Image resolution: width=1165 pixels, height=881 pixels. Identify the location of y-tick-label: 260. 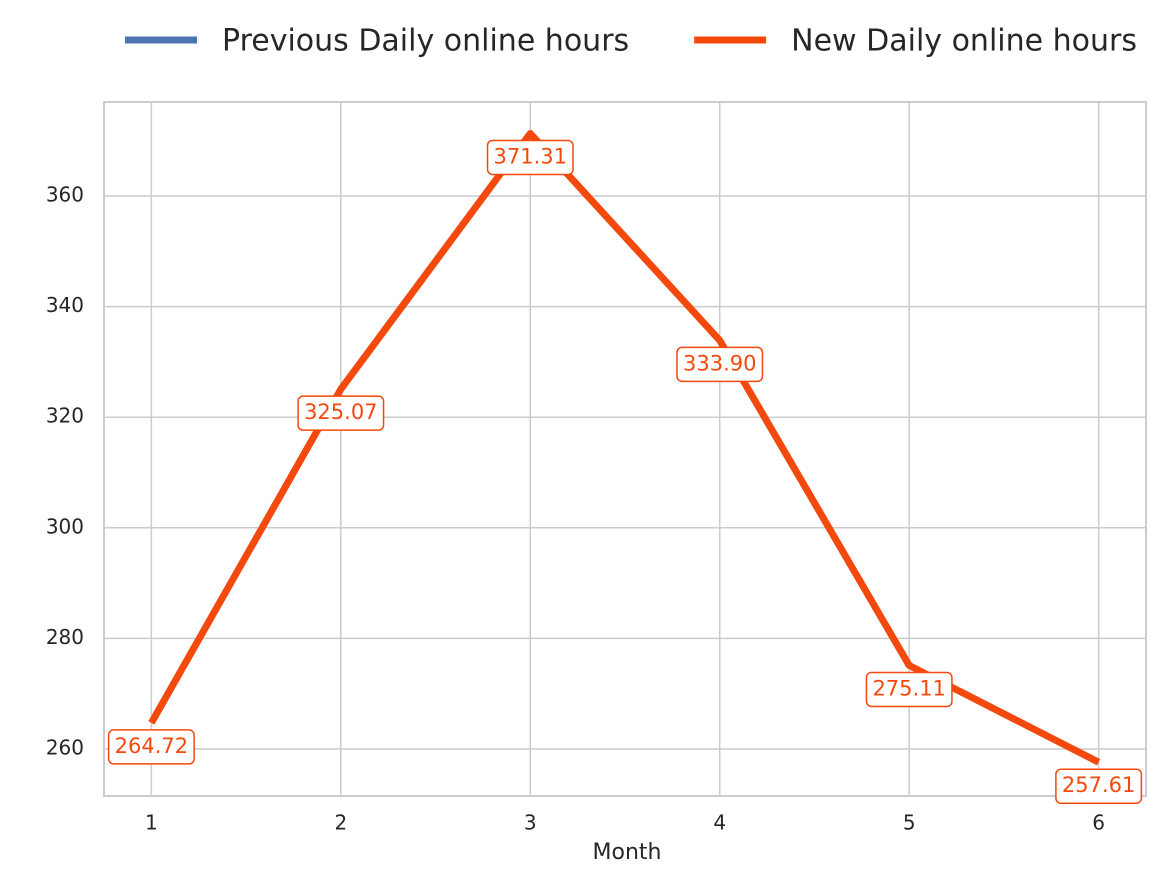
(65, 747).